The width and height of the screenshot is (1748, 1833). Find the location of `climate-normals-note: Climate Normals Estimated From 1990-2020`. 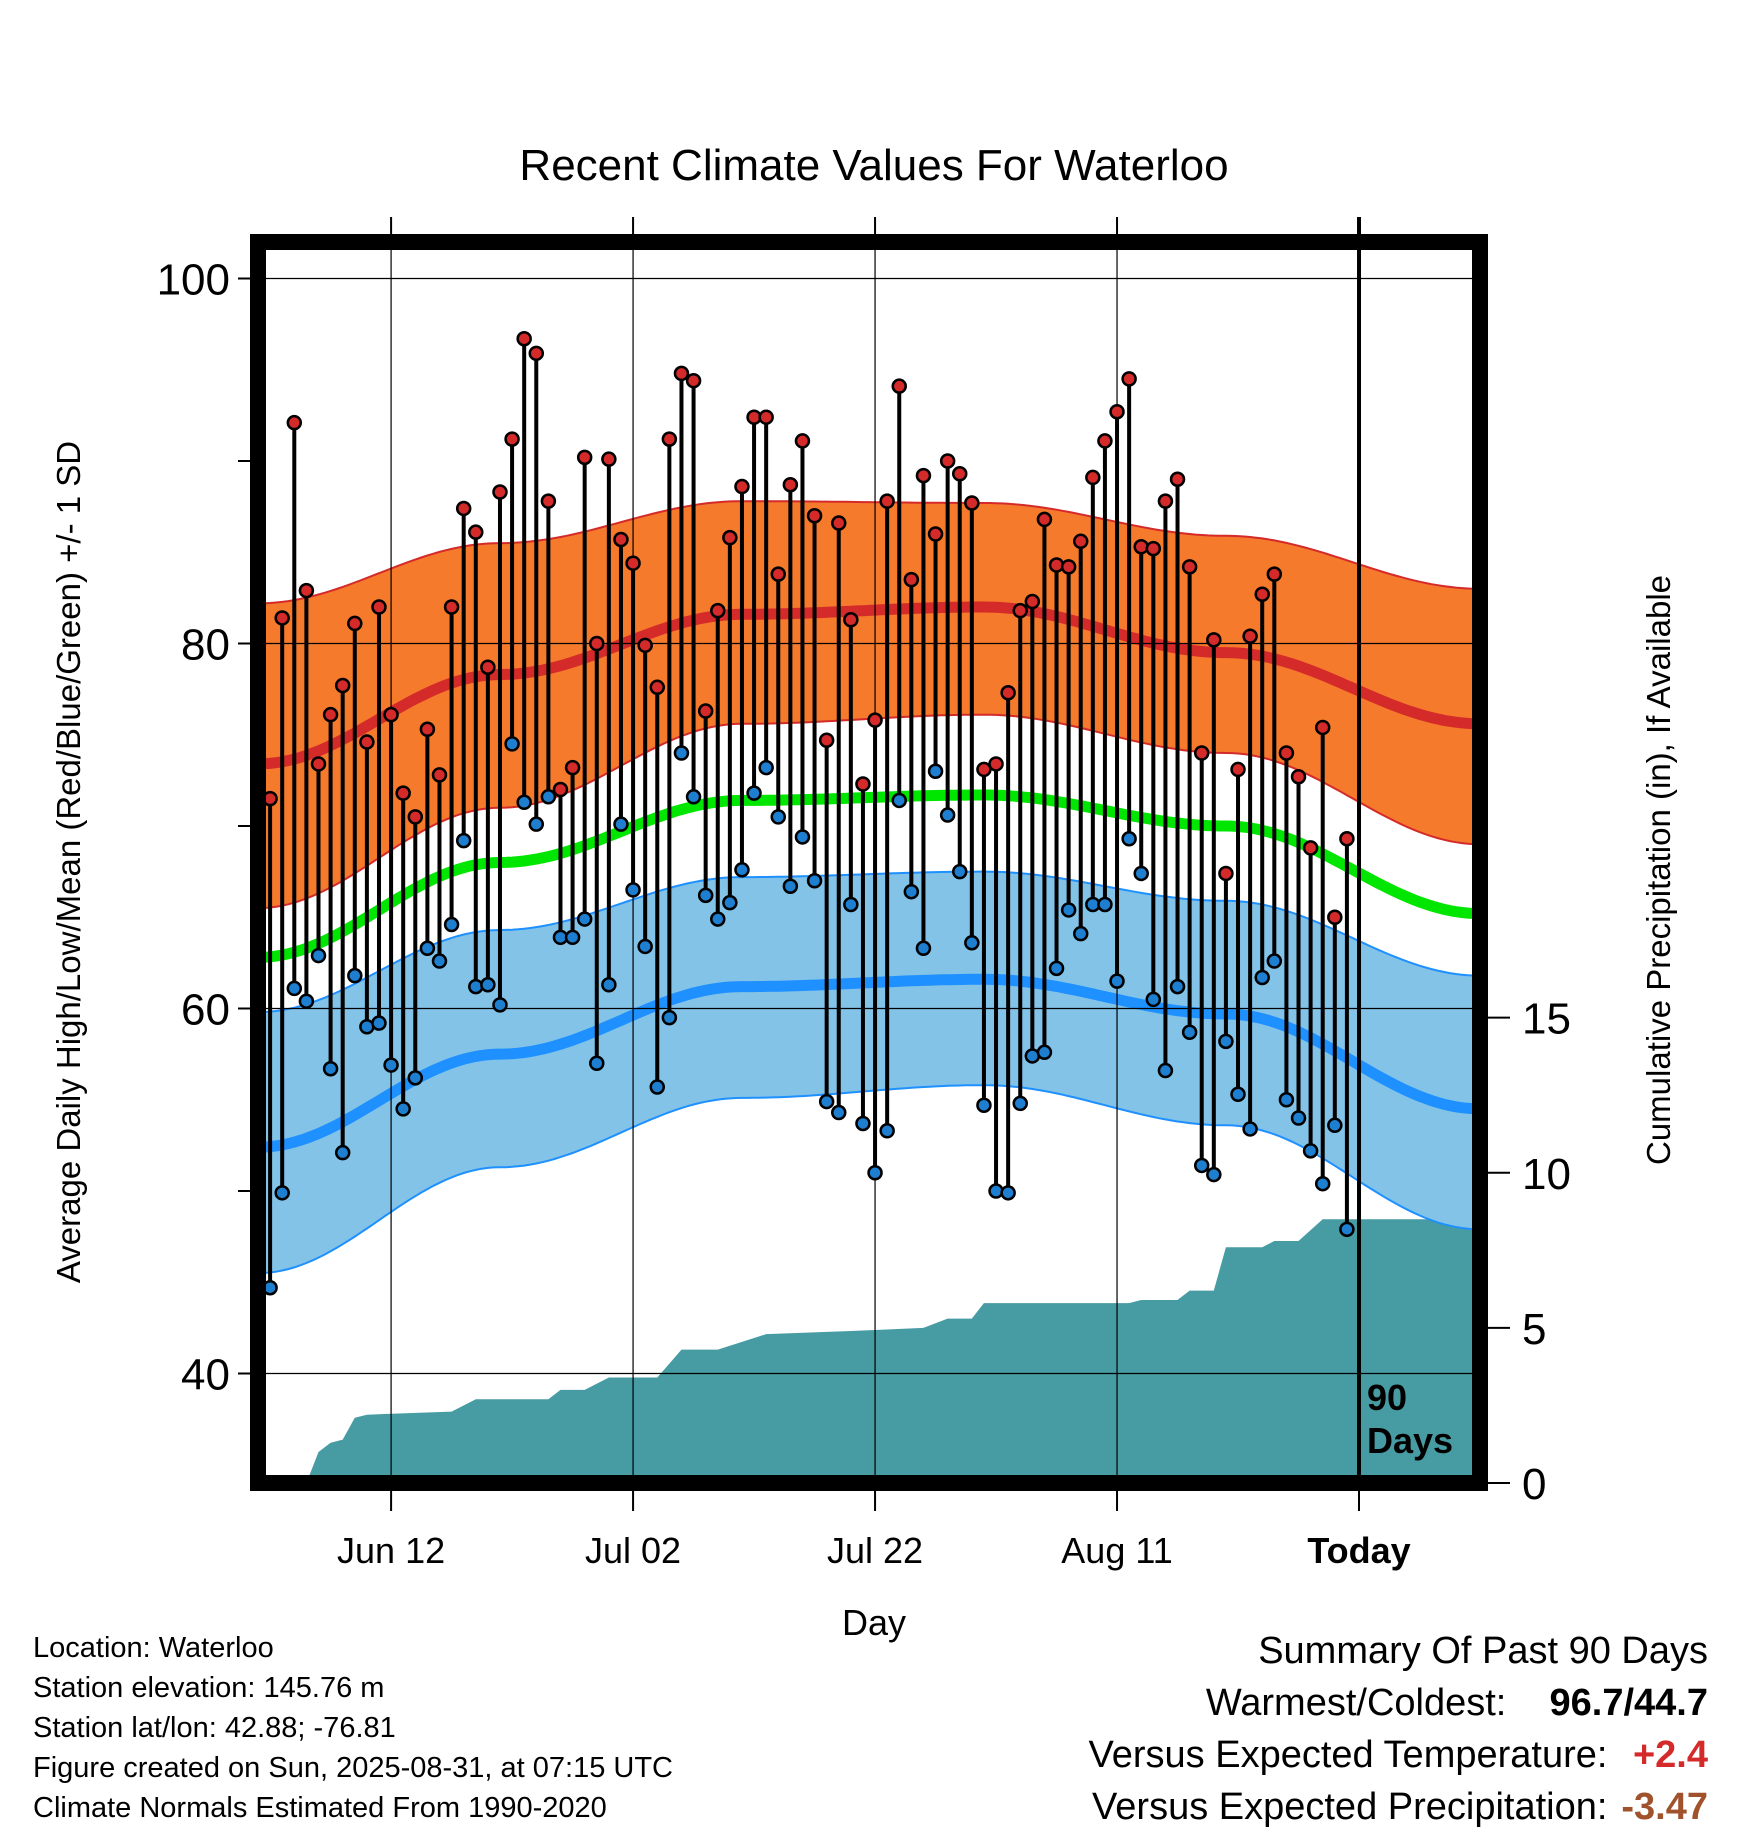

climate-normals-note: Climate Normals Estimated From 1990-2020 is located at coordinates (320, 1808).